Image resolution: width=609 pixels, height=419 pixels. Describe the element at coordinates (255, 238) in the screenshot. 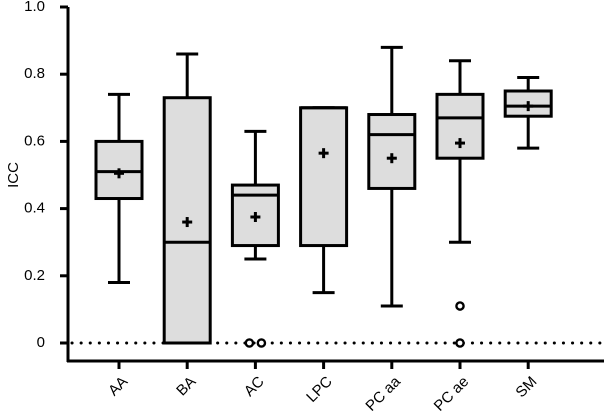

I see `box-ac` at that location.